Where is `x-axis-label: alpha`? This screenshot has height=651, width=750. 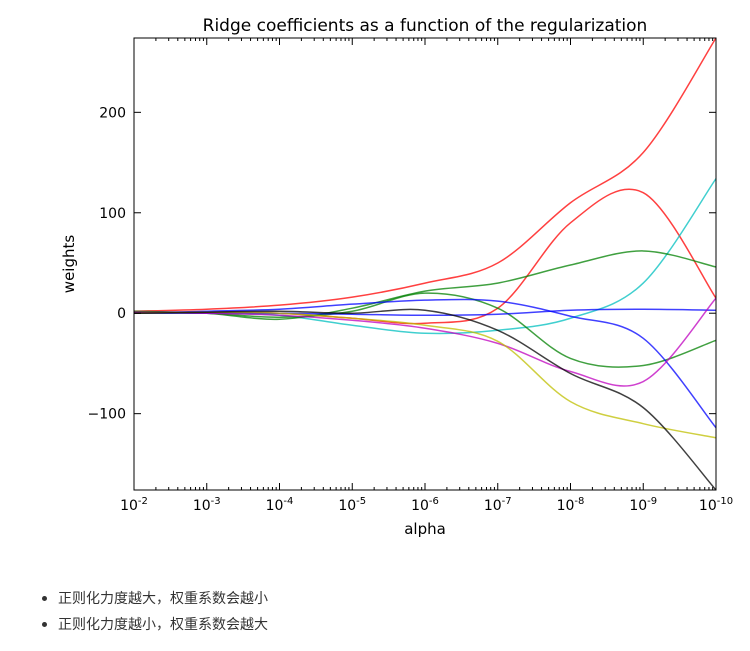 x-axis-label: alpha is located at coordinates (425, 529).